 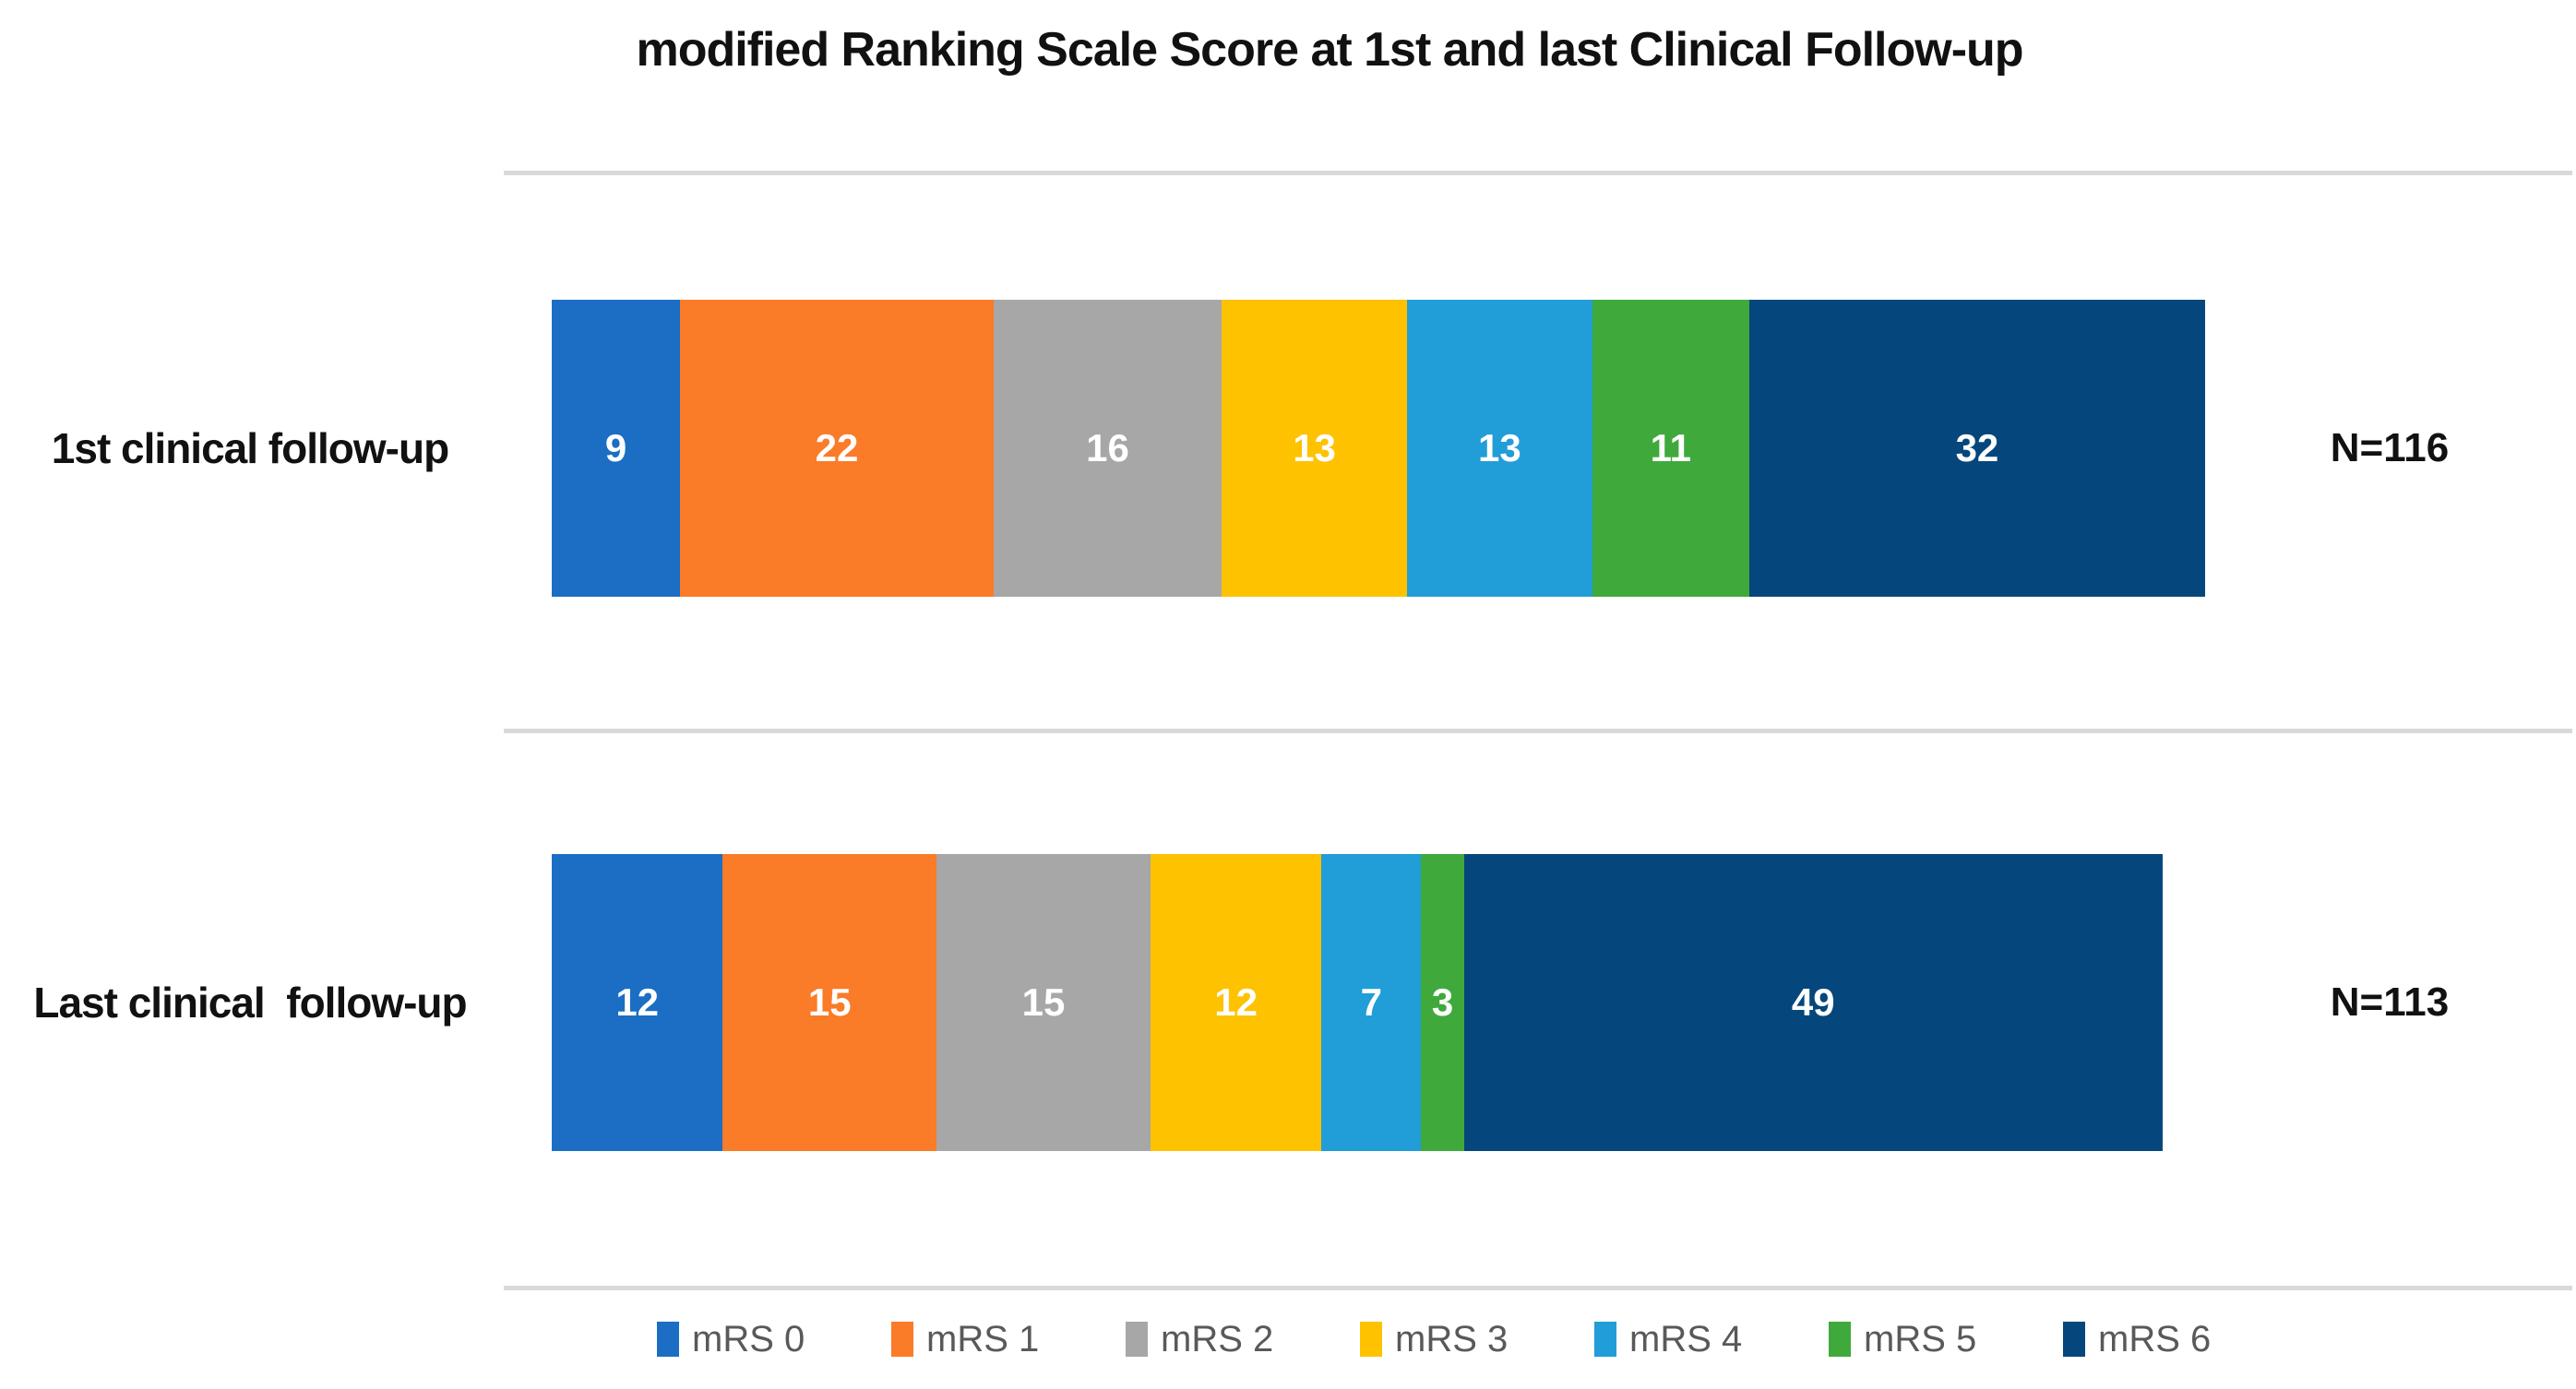 I want to click on legend-item-mrs-1: mRS 1, so click(x=965, y=1339).